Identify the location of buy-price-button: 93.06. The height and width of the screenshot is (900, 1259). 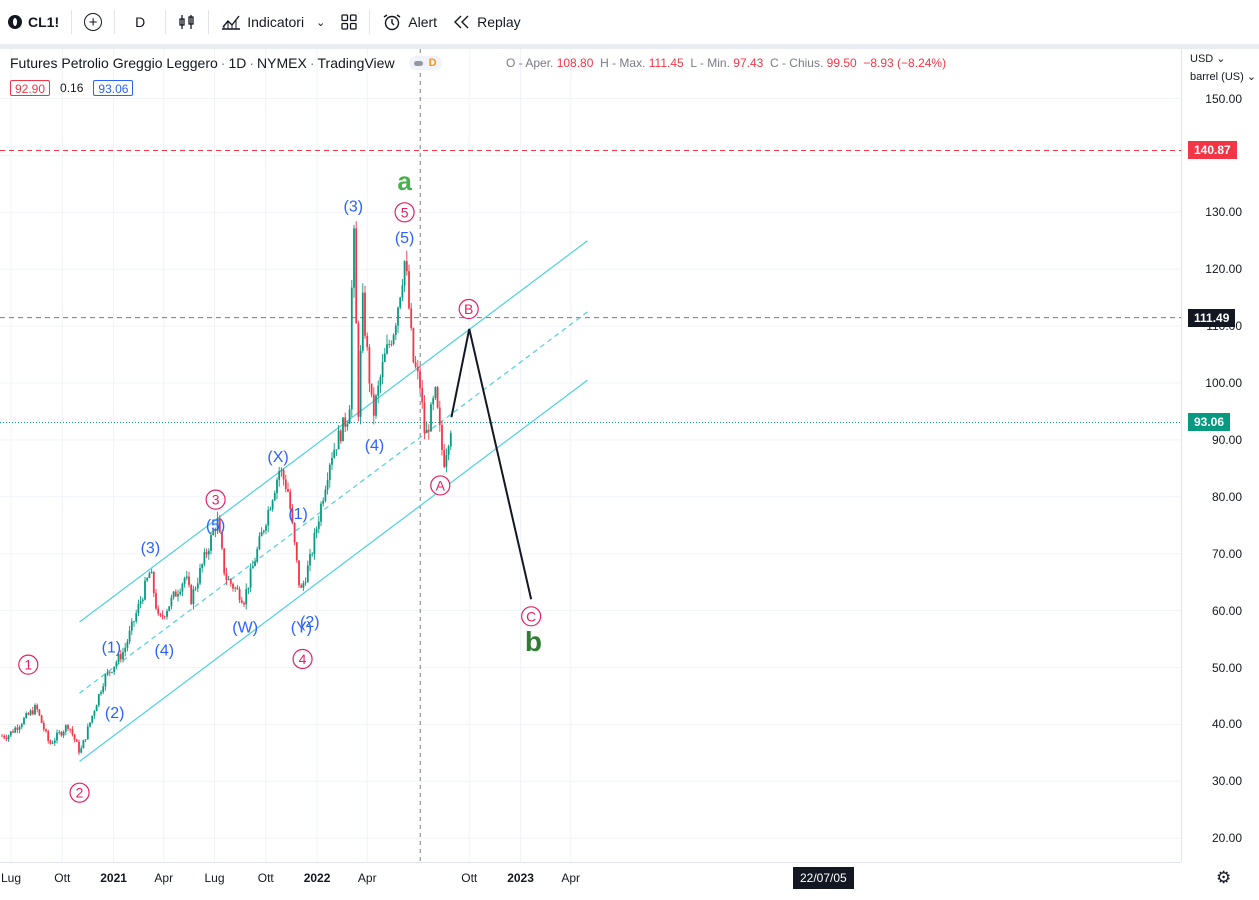
(113, 88).